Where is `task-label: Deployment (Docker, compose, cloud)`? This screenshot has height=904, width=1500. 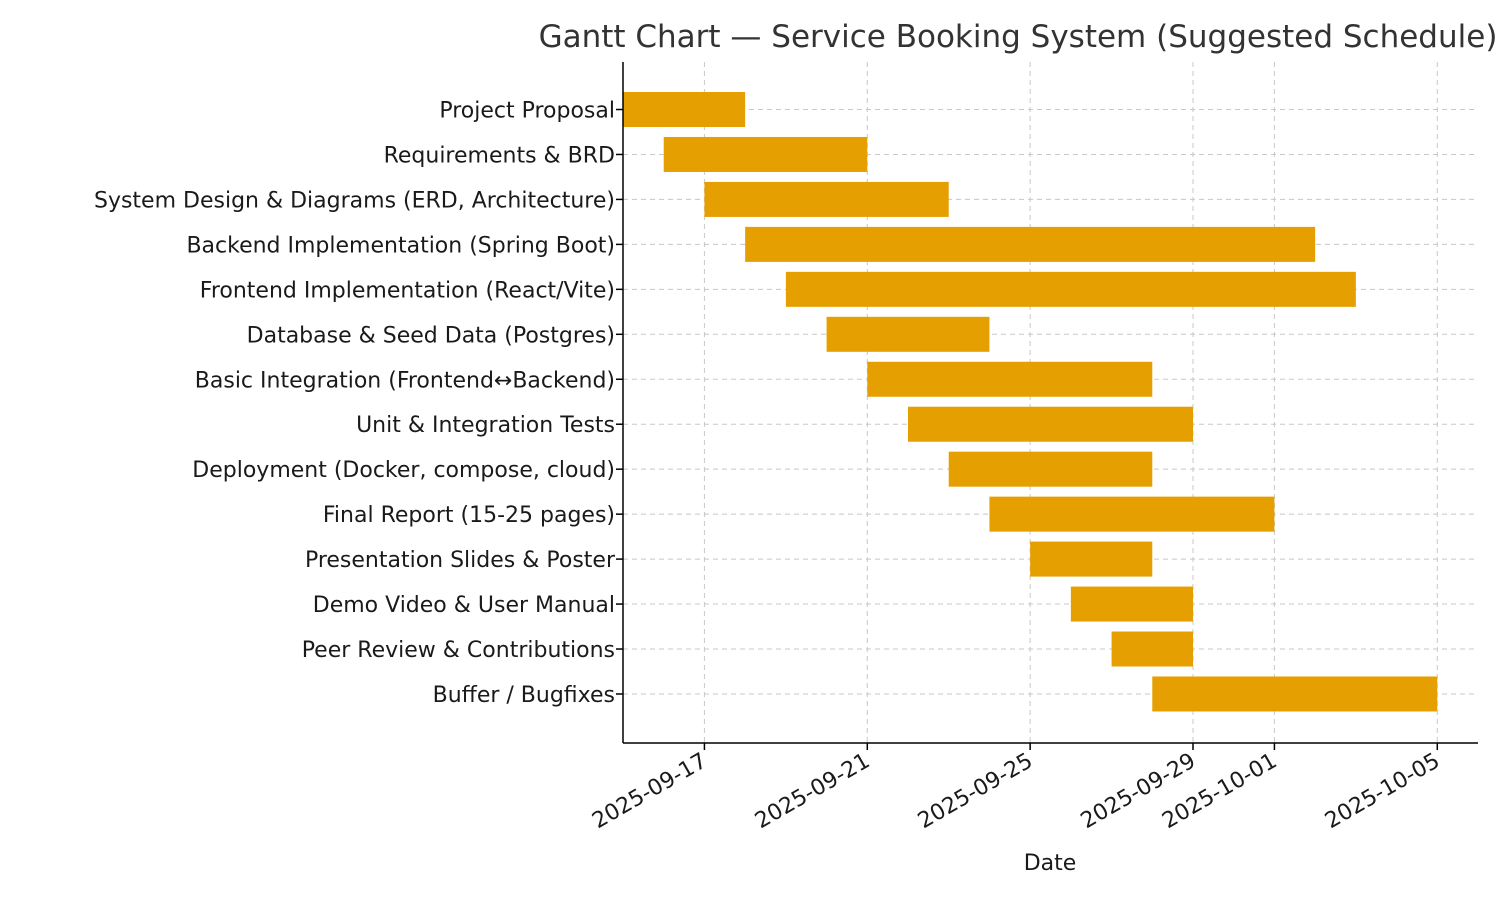
task-label: Deployment (Docker, compose, cloud) is located at coordinates (403, 470).